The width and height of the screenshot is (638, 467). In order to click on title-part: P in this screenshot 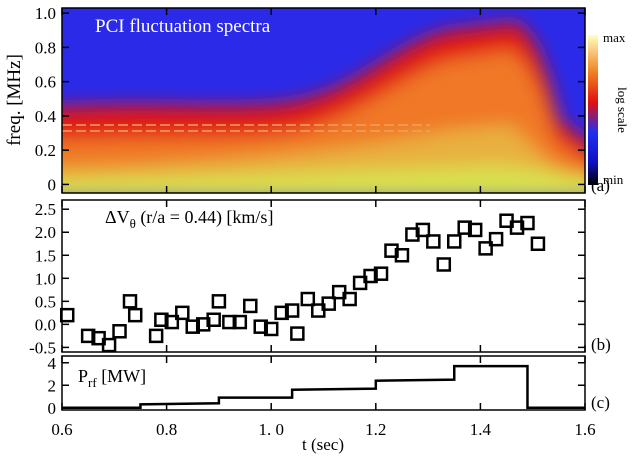, I will do `click(83, 376)`.